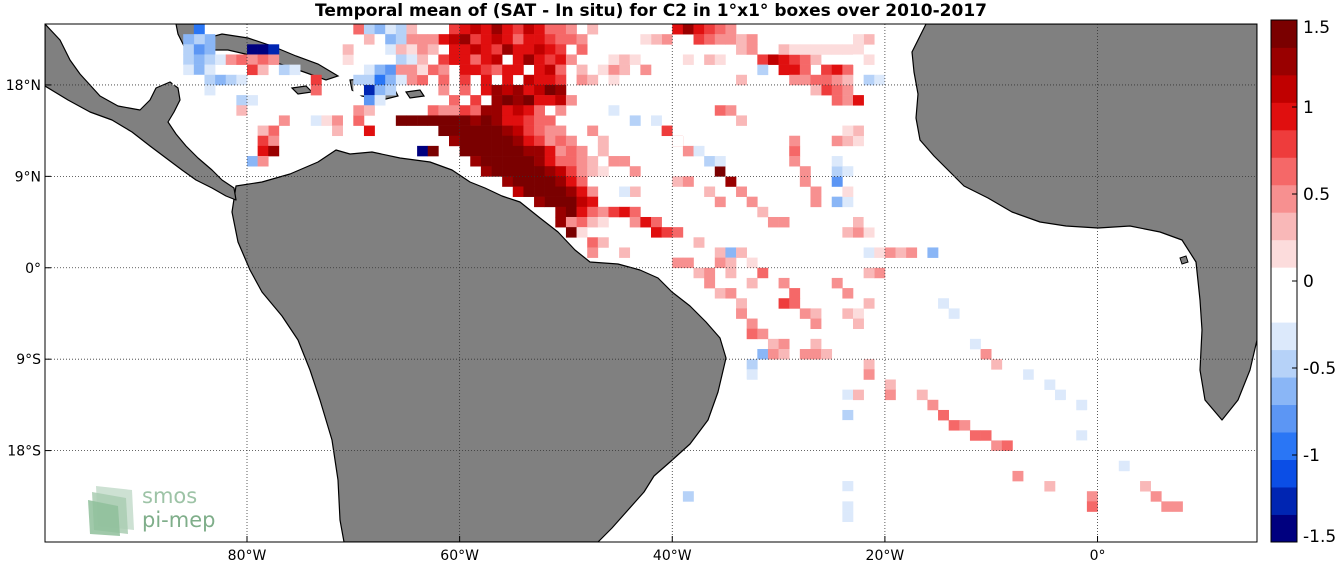 This screenshot has height=562, width=1342. I want to click on colorbar-ticks: 1.5 1 0.5 0 -0.5 -1 -1.5, so click(1314, 282).